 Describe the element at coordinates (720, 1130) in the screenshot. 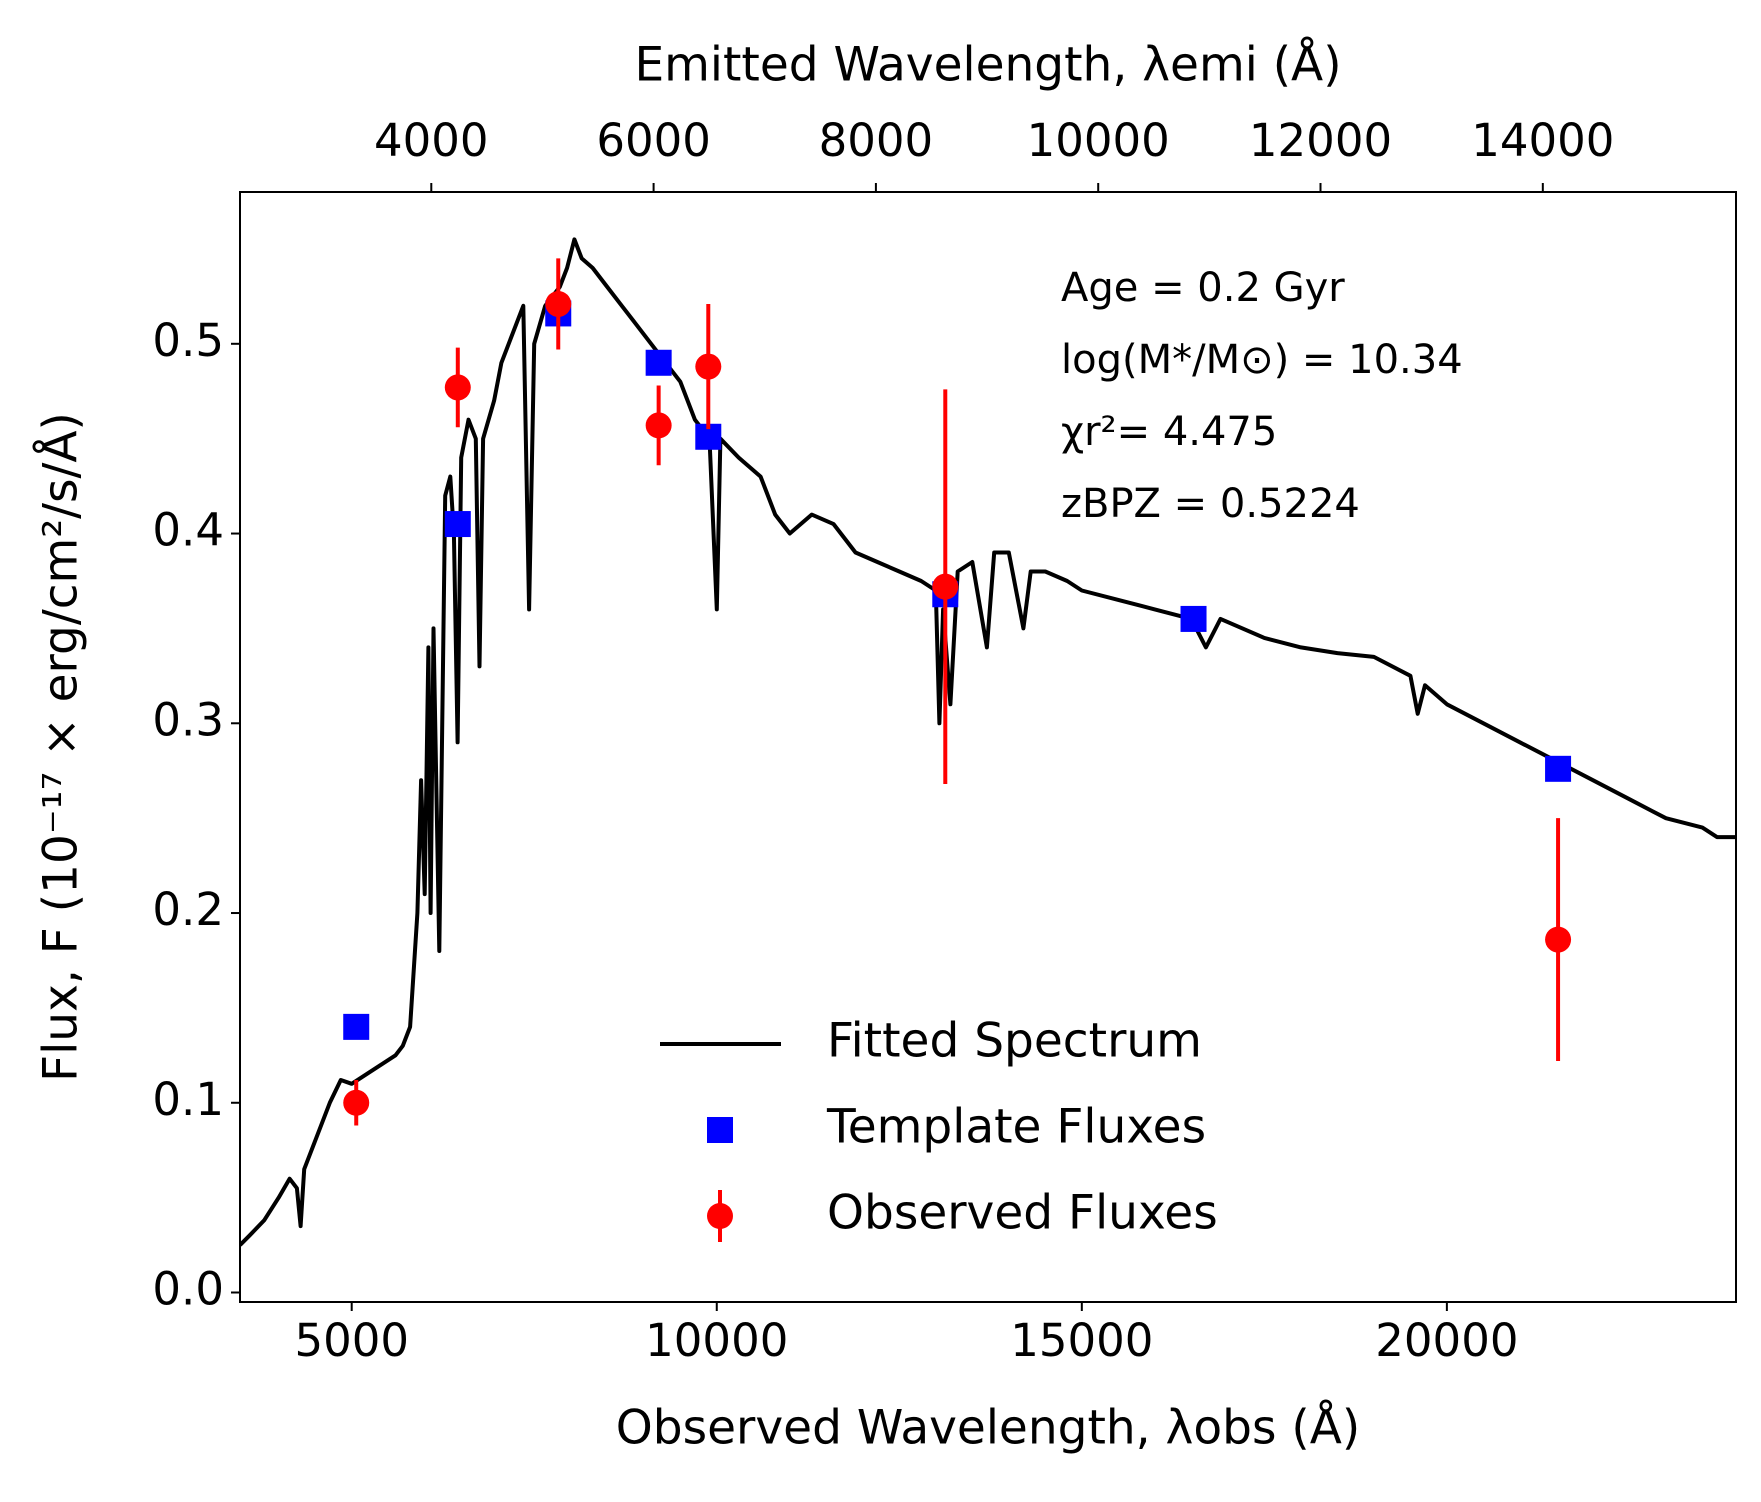

I see `legend-square` at that location.